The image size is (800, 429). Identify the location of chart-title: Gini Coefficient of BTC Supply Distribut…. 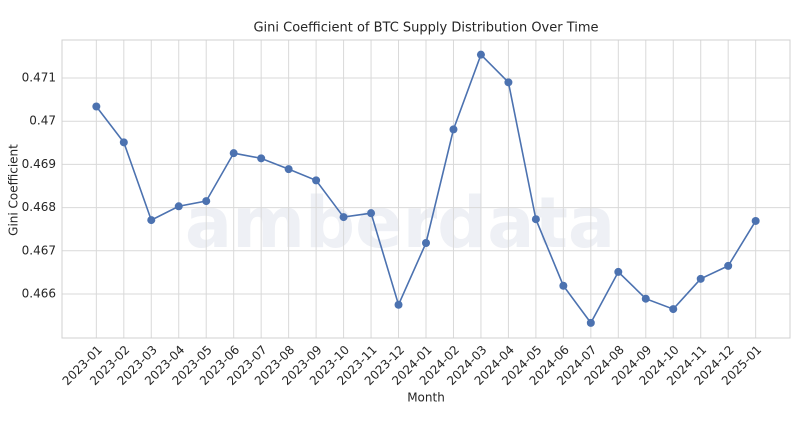
(425, 28).